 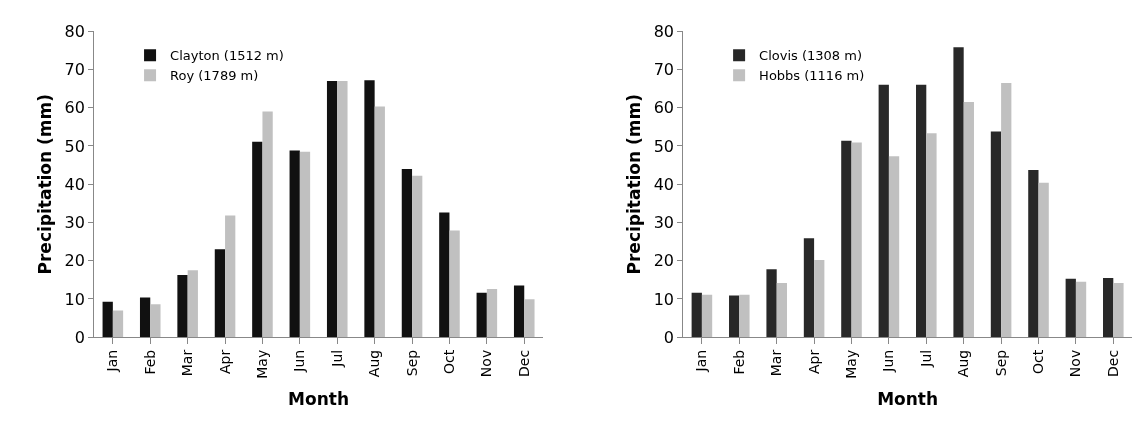 I want to click on legend-label: Clayton (1512 m), so click(x=227, y=56).